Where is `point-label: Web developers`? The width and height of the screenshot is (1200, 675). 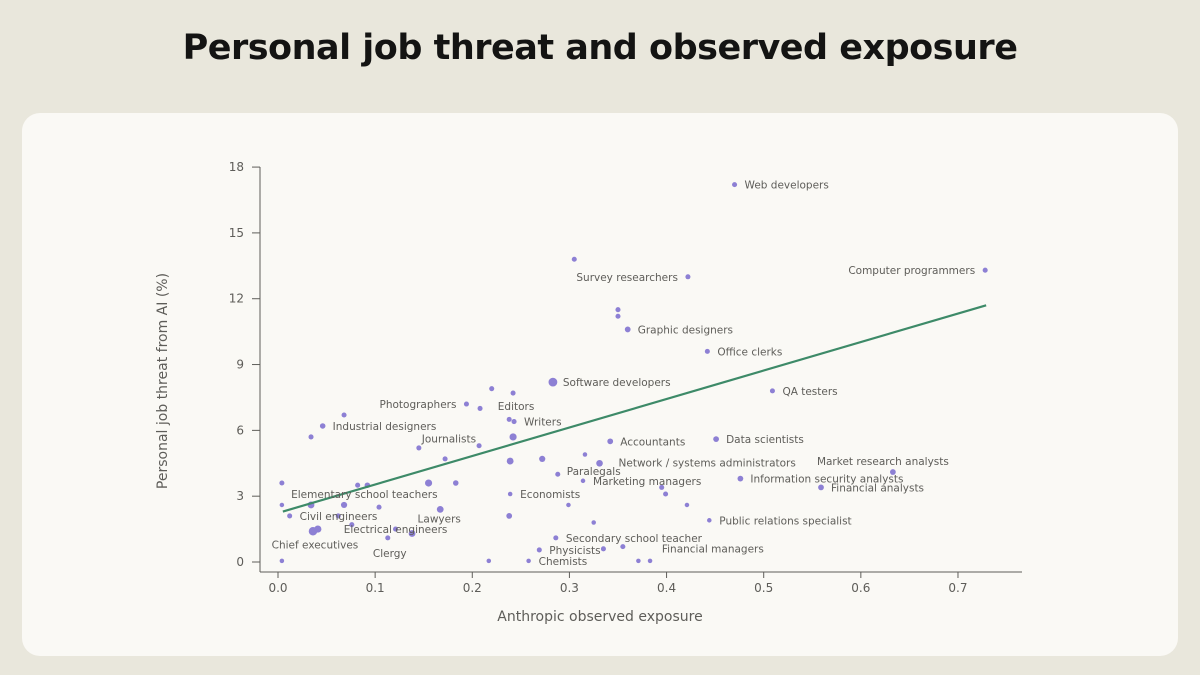
point-label: Web developers is located at coordinates (787, 186).